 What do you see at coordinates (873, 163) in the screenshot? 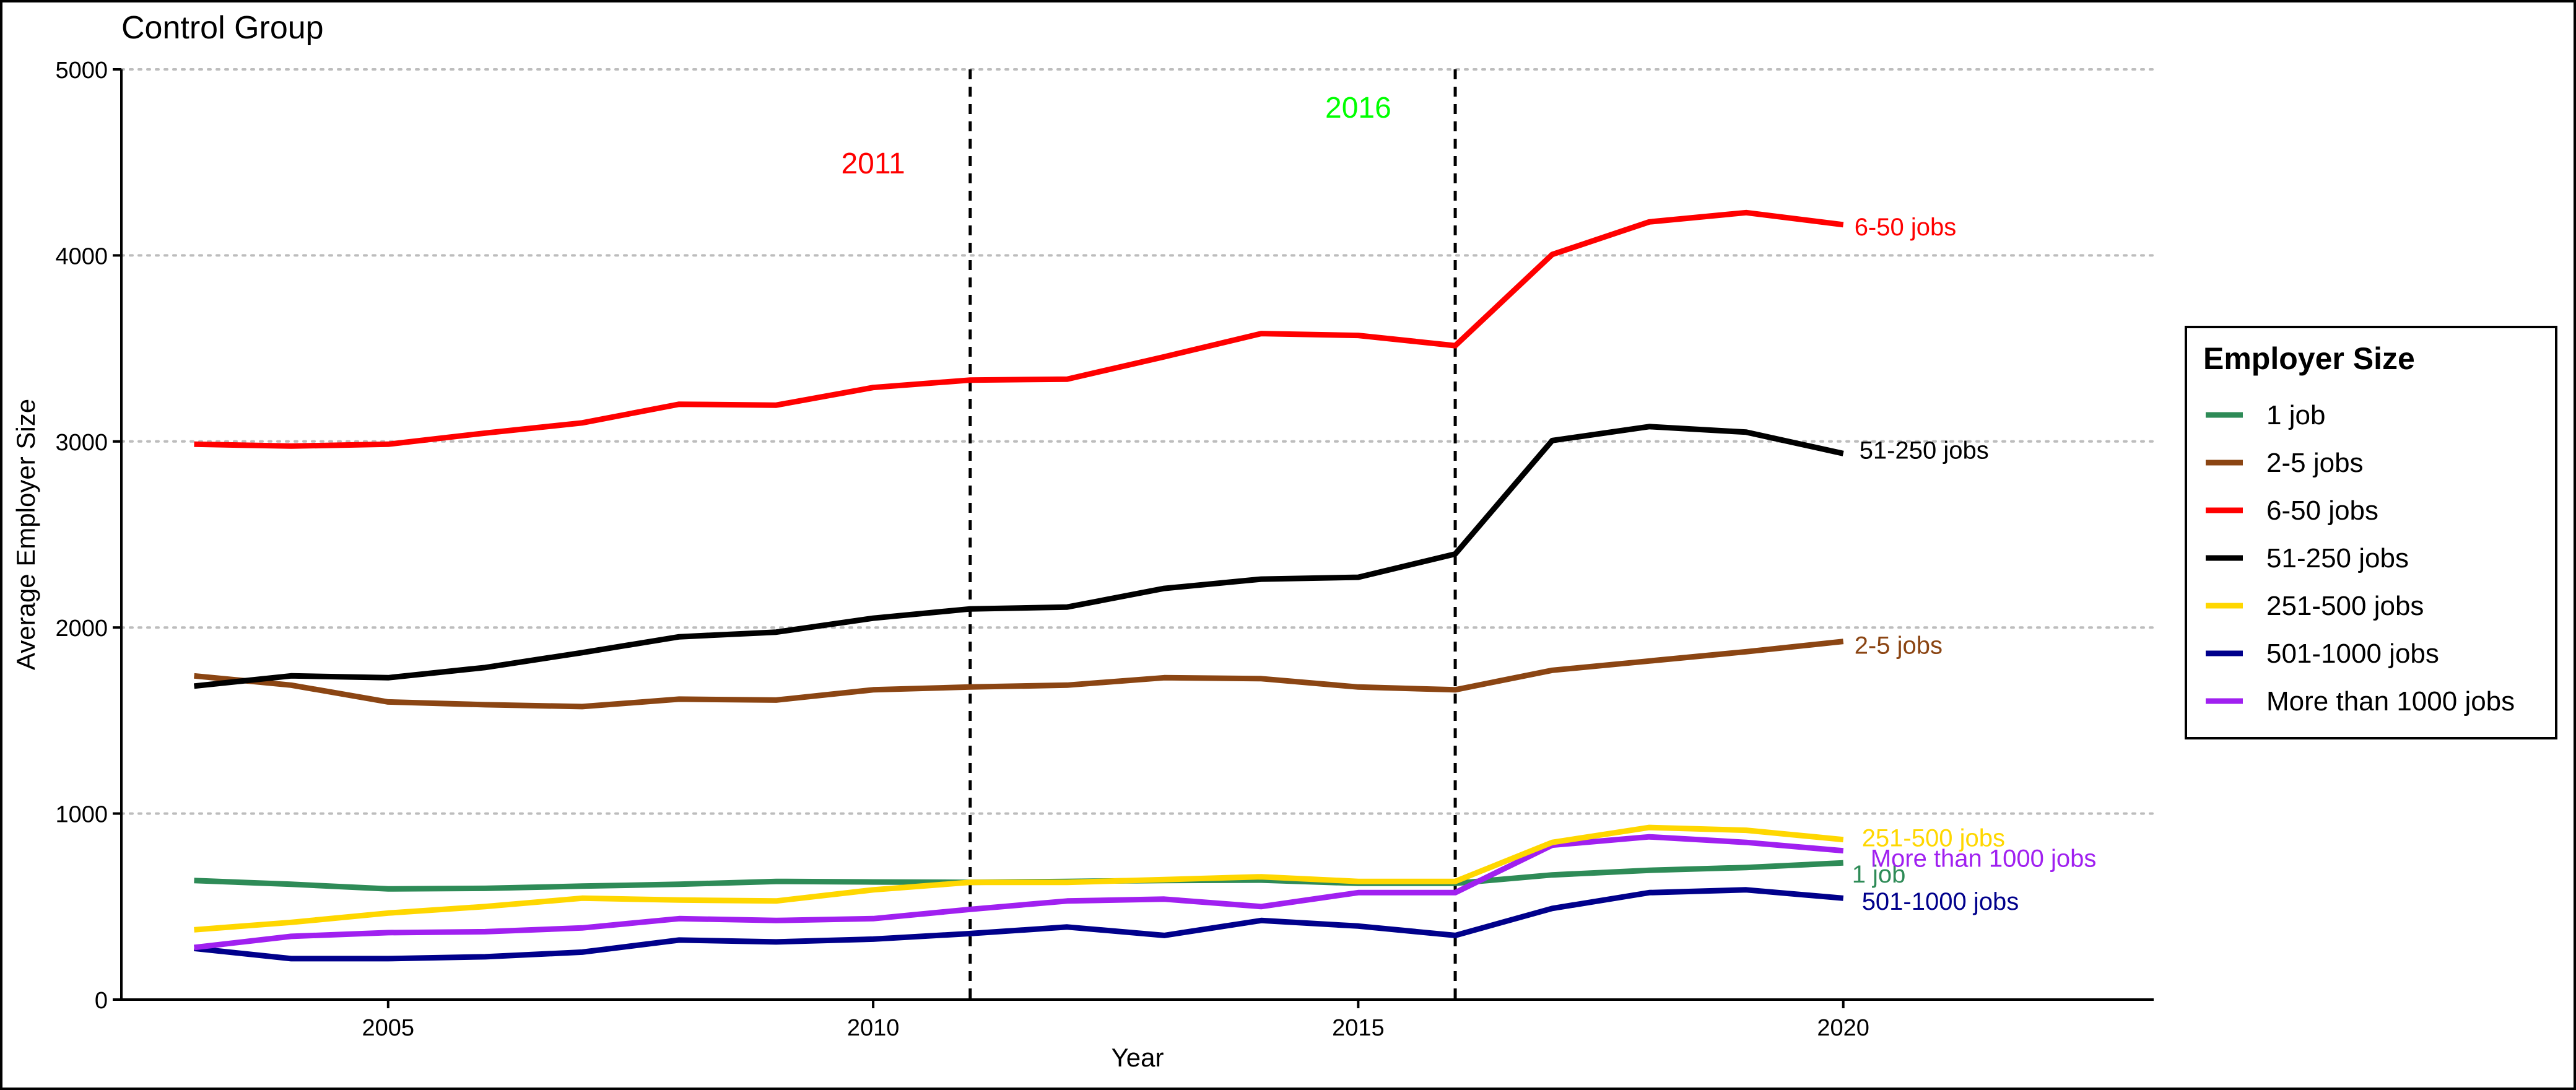
I see `vertical-line-label-2011: 2011` at bounding box center [873, 163].